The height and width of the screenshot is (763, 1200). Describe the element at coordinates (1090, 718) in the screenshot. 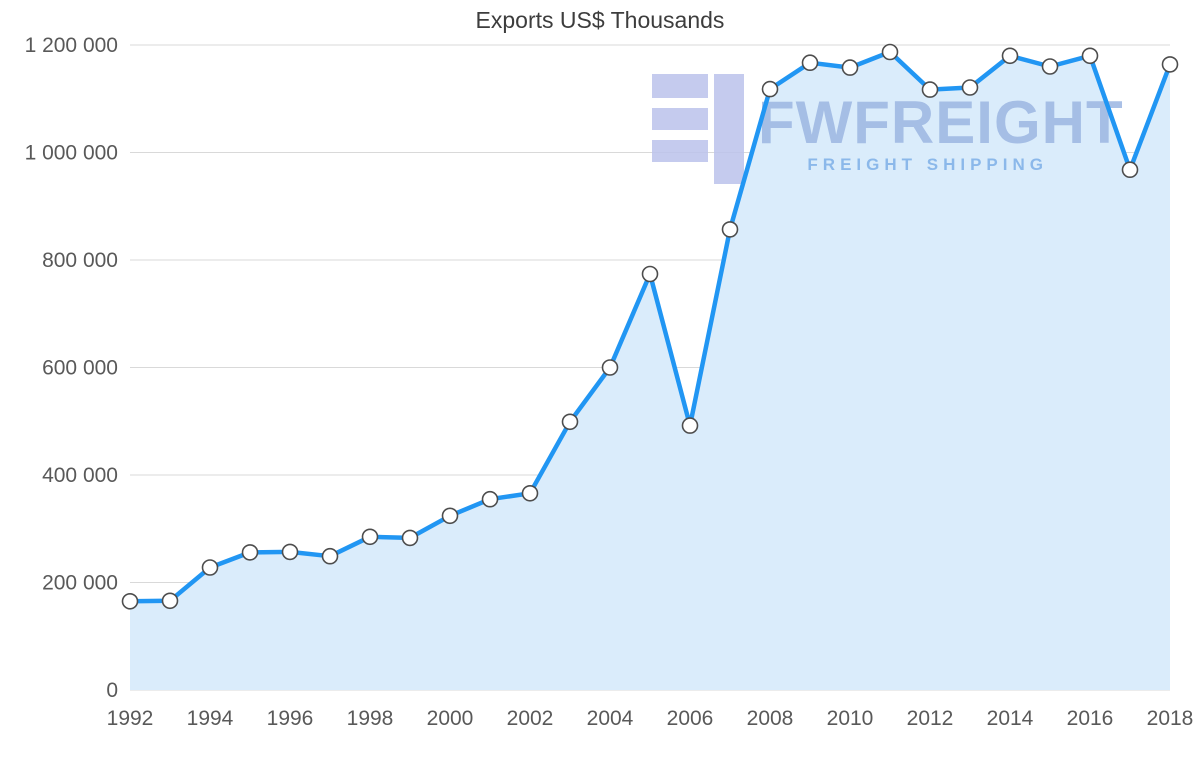

I see `x-tick-label: 2016` at that location.